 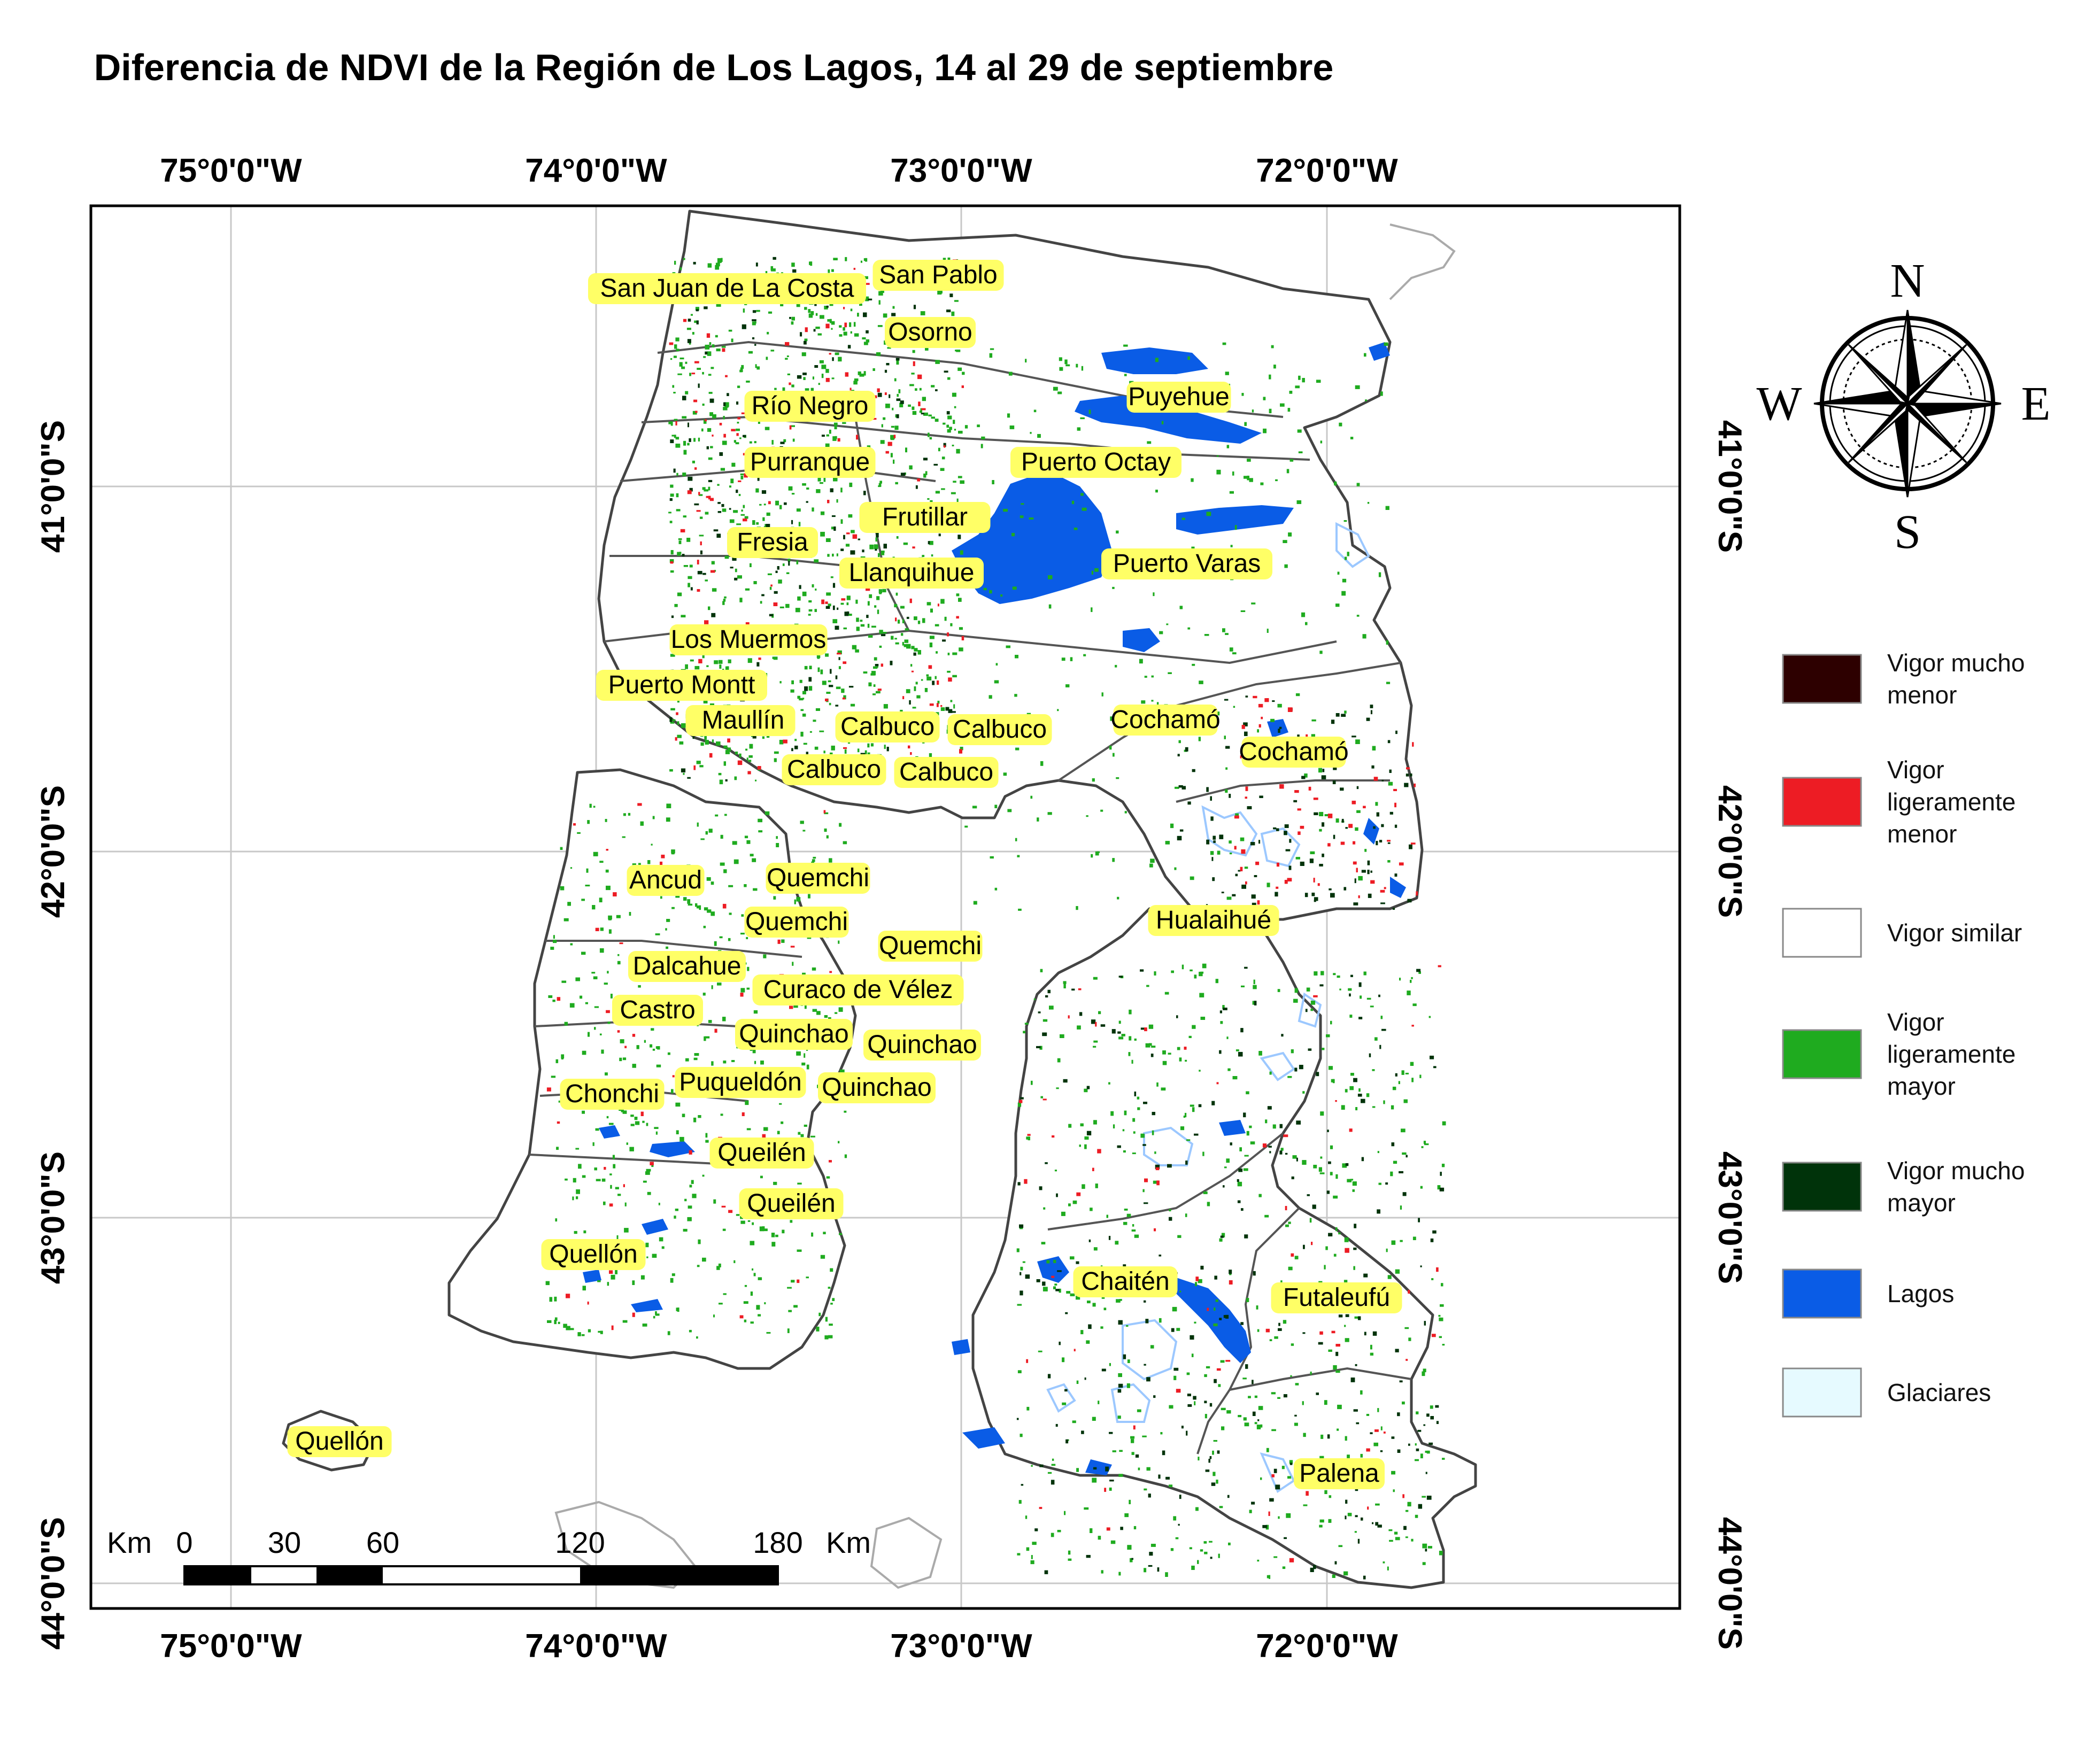 What do you see at coordinates (1899, 802) in the screenshot?
I see `legend-item: Vigor ligeramente menor` at bounding box center [1899, 802].